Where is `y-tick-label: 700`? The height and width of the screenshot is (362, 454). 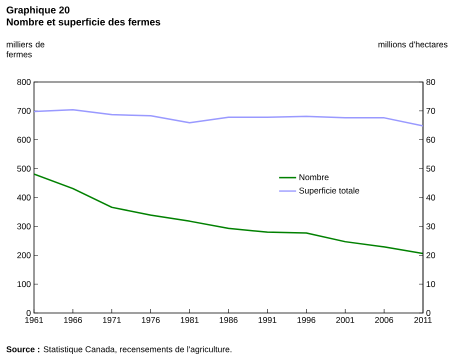 y-tick-label: 700 is located at coordinates (24, 111).